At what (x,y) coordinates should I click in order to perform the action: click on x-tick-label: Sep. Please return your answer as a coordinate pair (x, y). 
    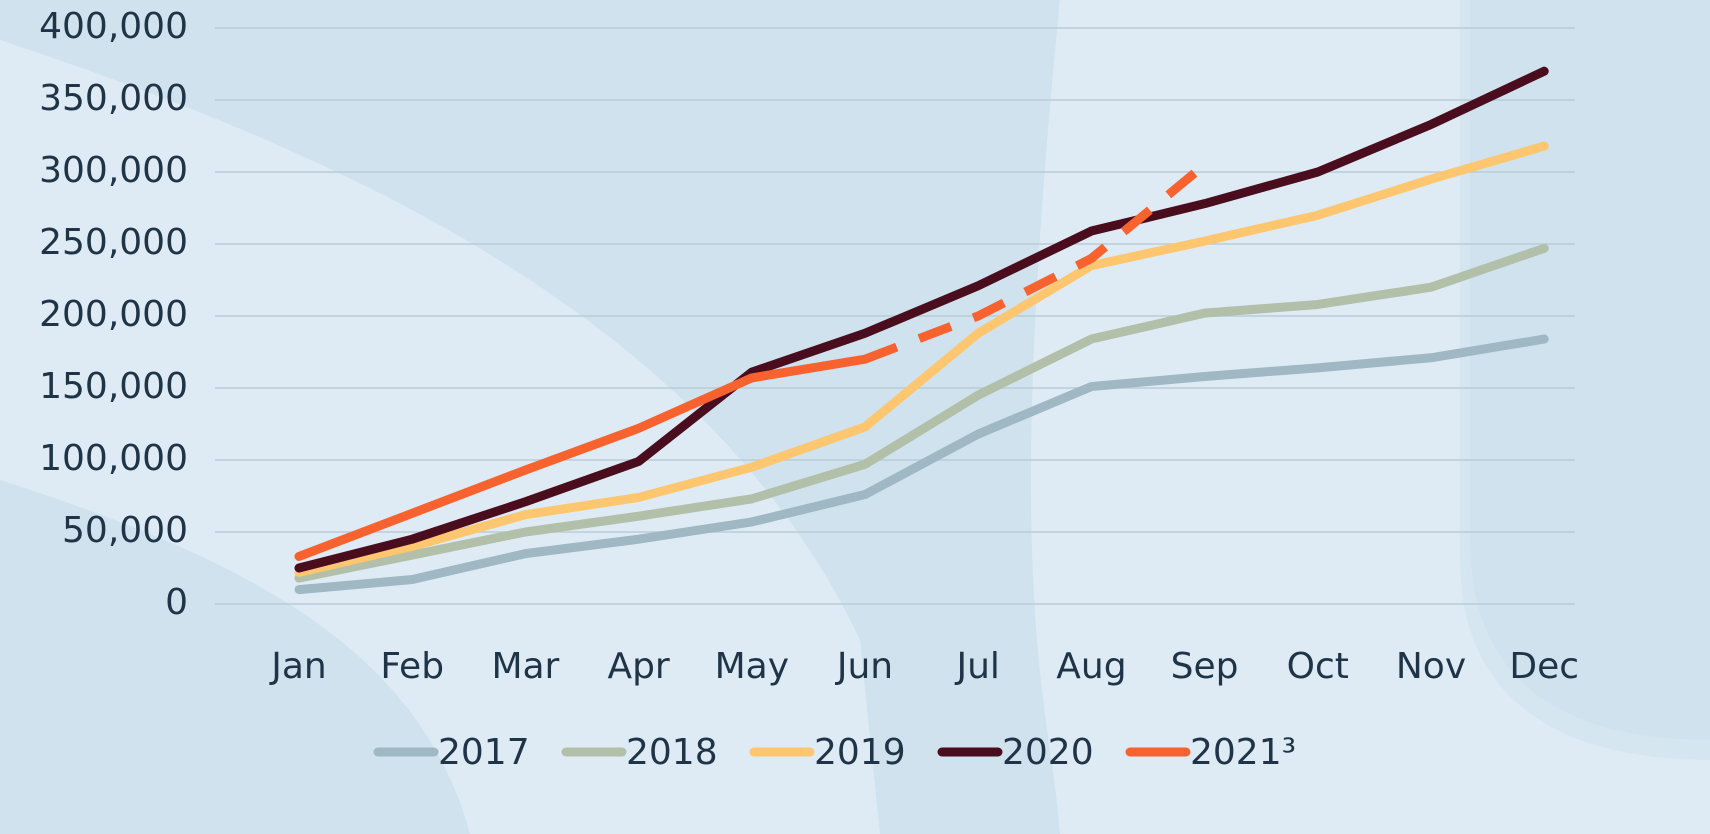
    Looking at the image, I should click on (1205, 666).